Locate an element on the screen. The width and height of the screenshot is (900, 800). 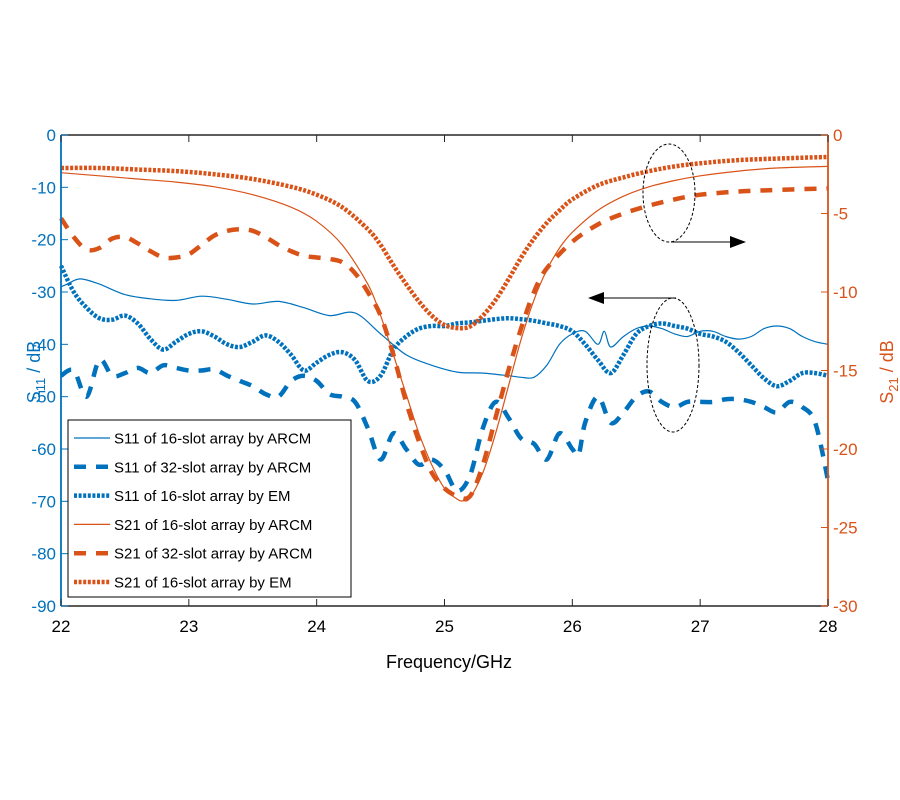
y-left-tick-label: -30 is located at coordinates (43, 292).